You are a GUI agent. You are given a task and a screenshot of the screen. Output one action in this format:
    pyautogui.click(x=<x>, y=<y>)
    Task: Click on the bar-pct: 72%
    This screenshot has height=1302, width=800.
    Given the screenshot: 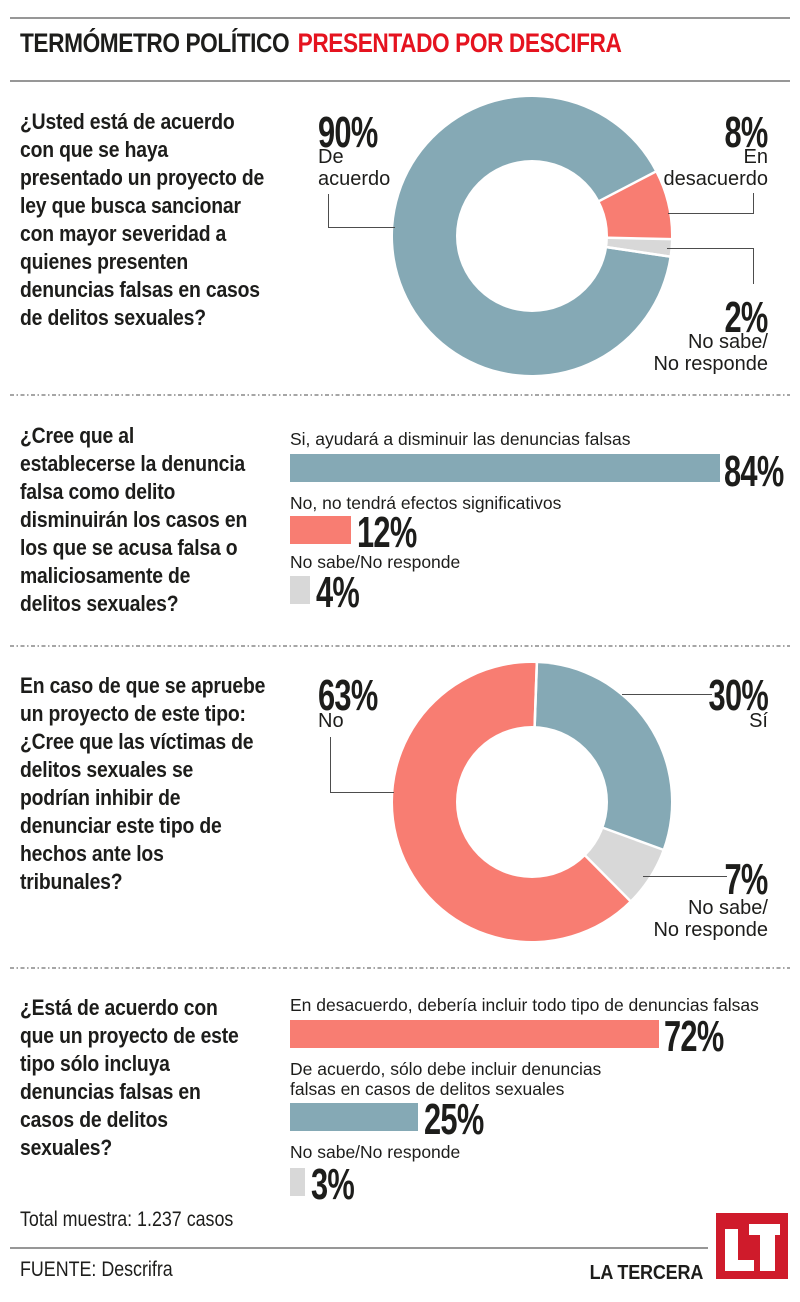 What is the action you would take?
    pyautogui.click(x=694, y=1036)
    